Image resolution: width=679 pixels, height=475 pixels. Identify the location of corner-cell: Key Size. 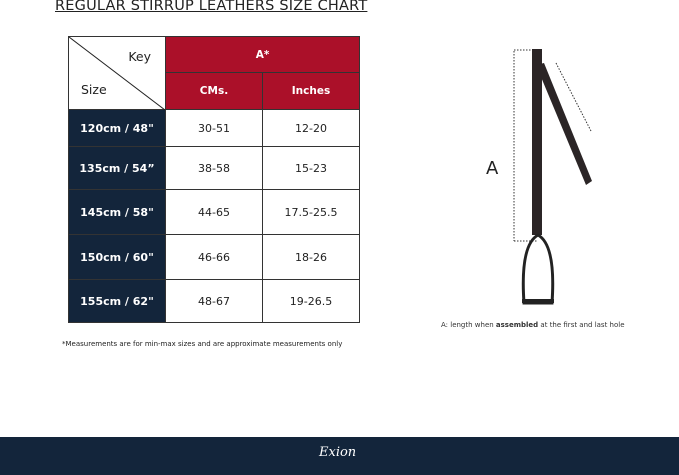
(117, 73).